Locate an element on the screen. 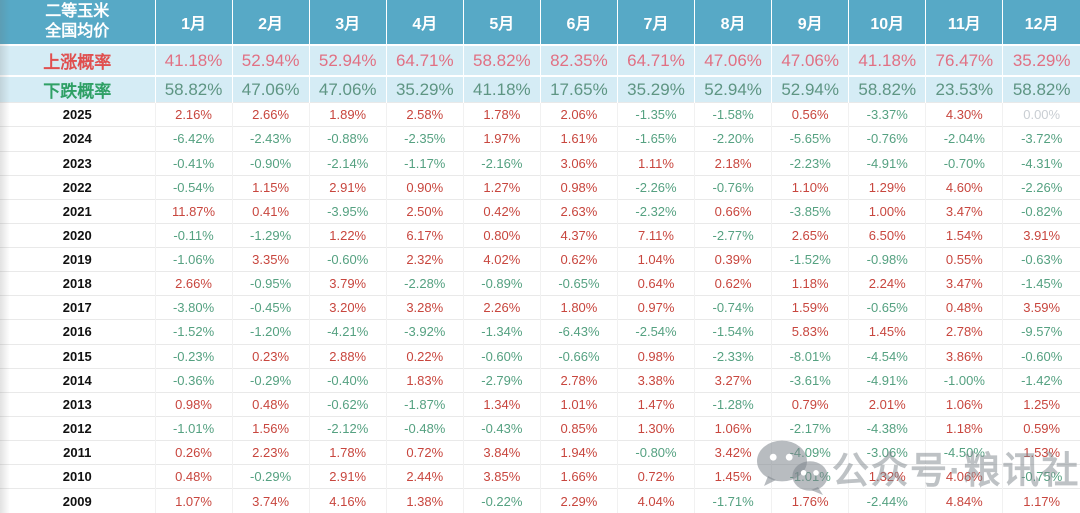  fall-probability-value: 23.53% is located at coordinates (964, 89).